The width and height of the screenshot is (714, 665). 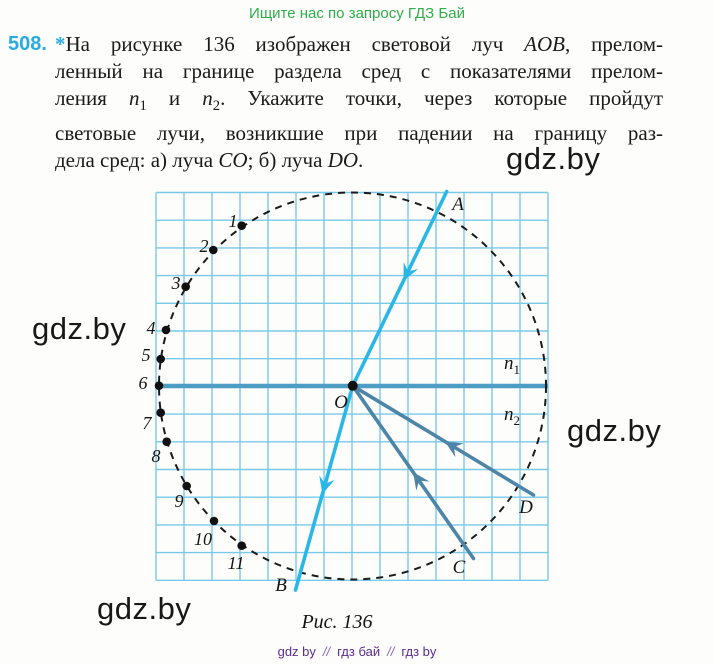 I want to click on footer-link-gdz-by-lat: gdz by, so click(x=296, y=651).